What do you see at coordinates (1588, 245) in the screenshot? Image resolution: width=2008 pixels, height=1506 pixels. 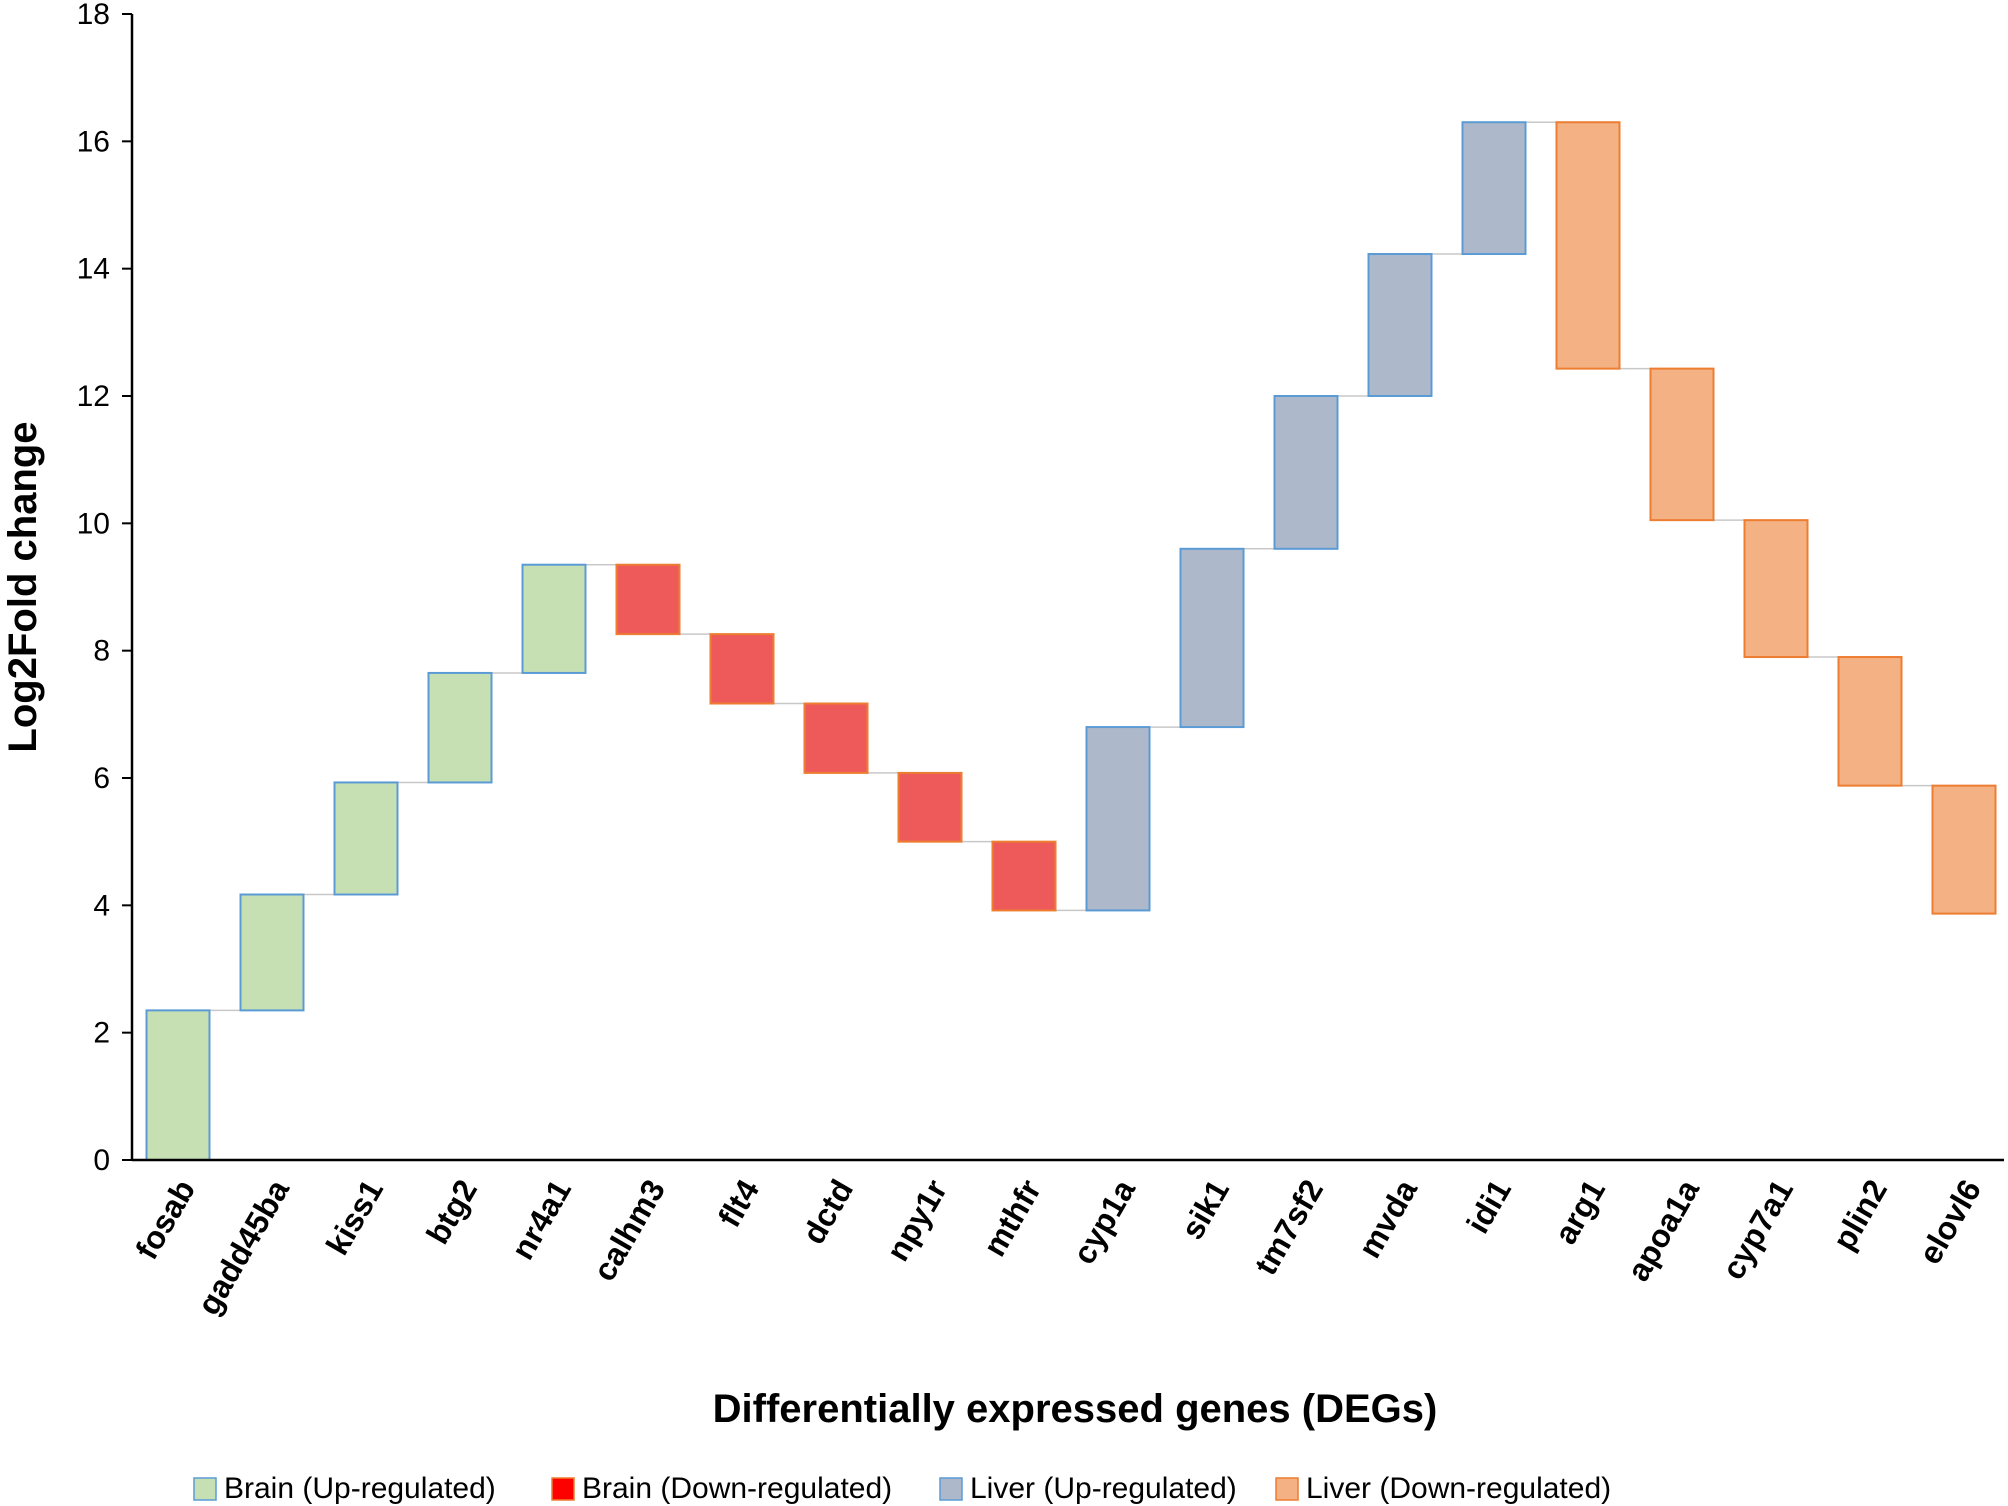 I see `bar-arg1` at bounding box center [1588, 245].